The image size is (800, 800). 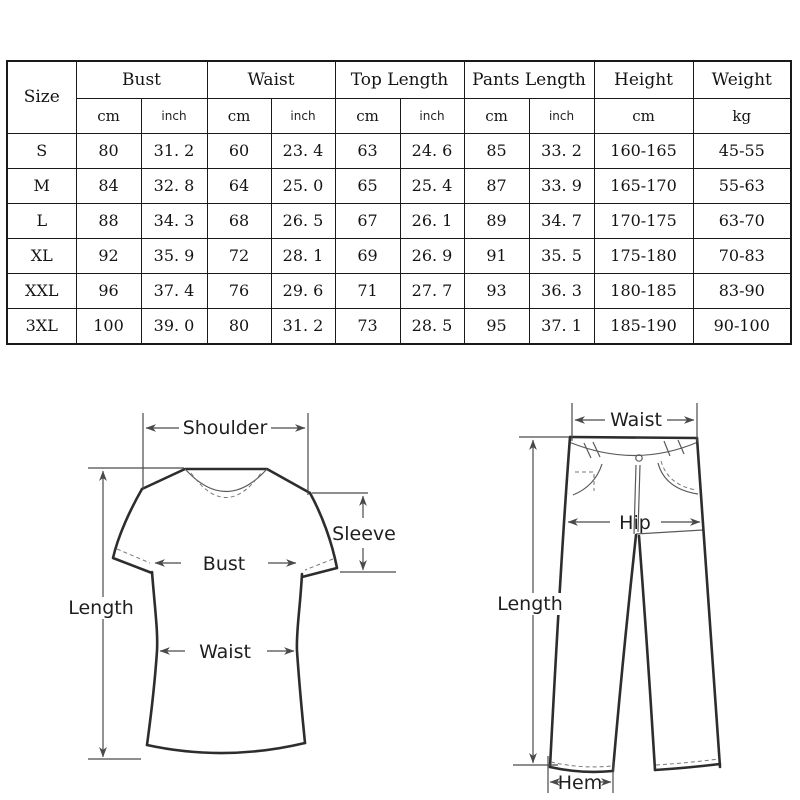 What do you see at coordinates (432, 220) in the screenshot?
I see `cell-top-inch: 26. 1` at bounding box center [432, 220].